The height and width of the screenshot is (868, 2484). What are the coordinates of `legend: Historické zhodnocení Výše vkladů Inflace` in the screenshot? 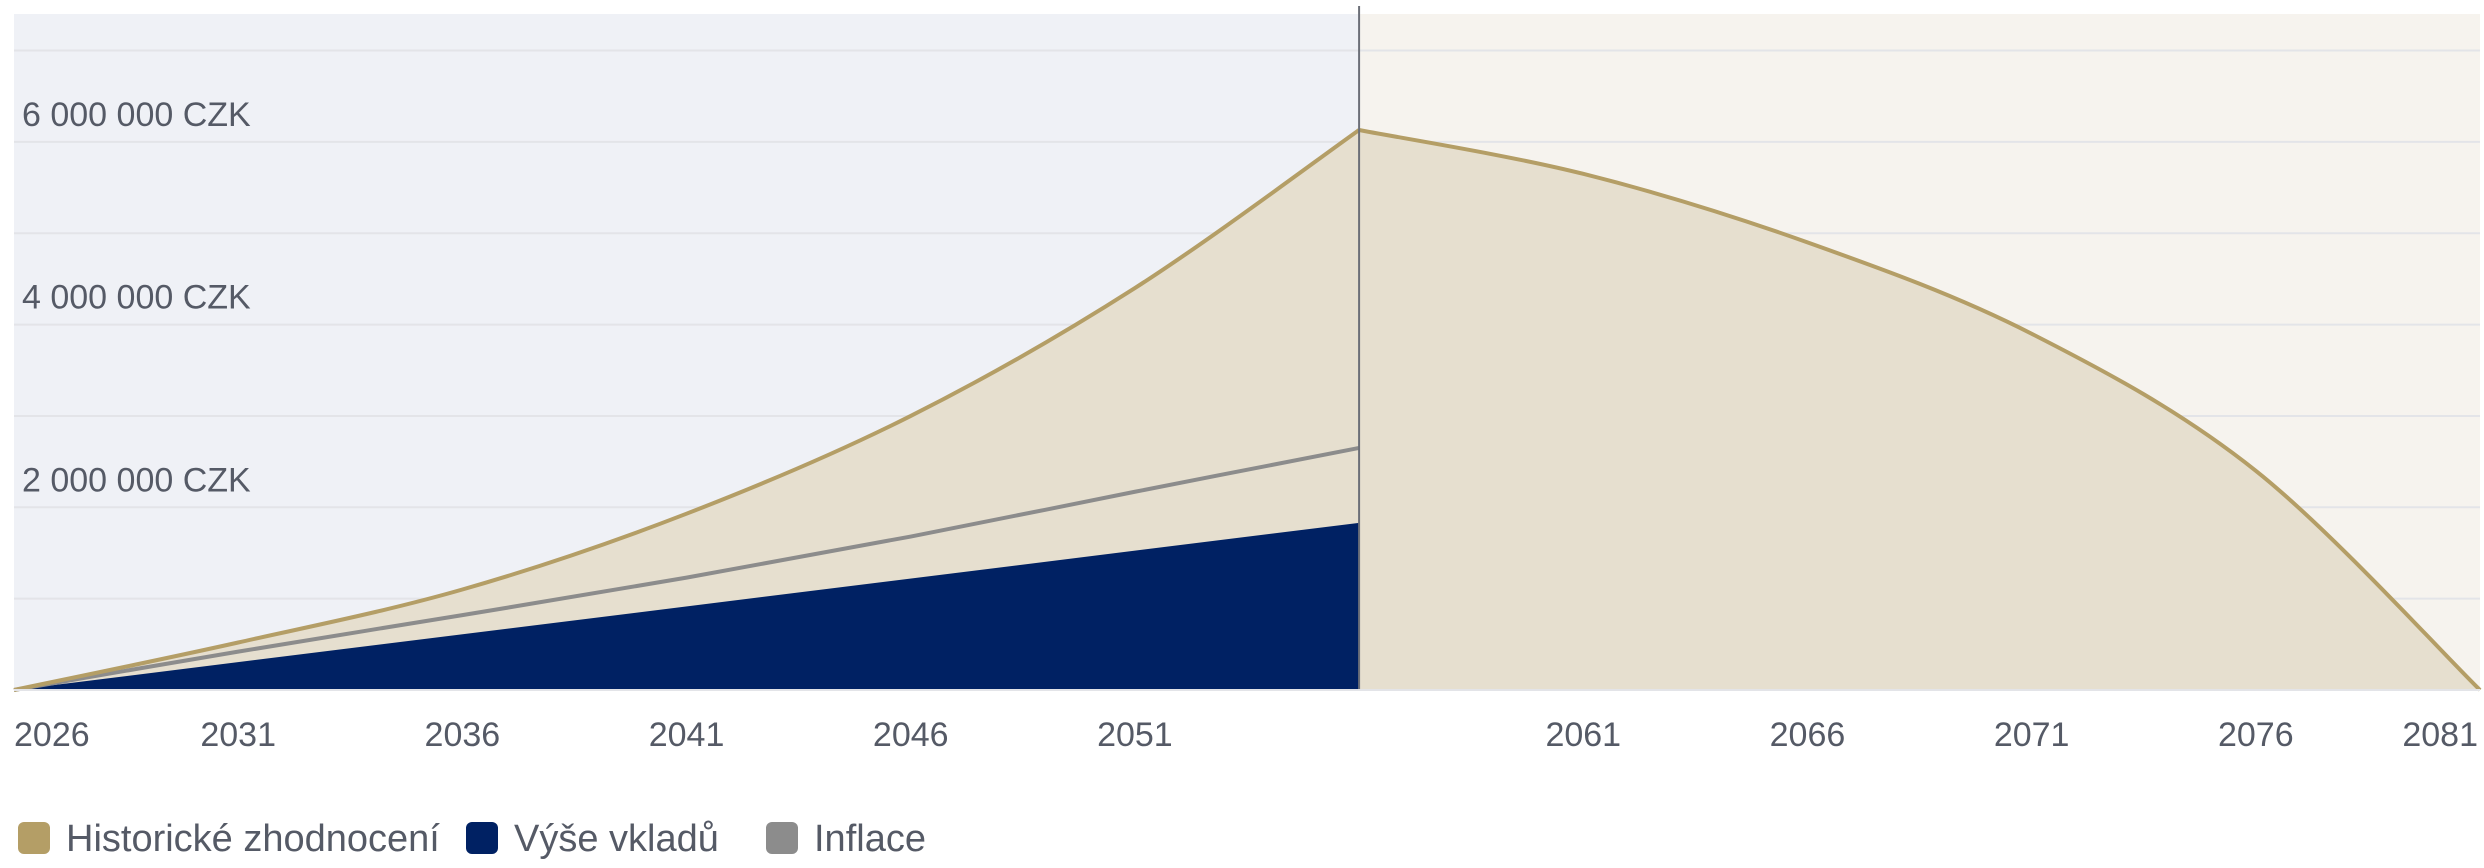 It's located at (472, 839).